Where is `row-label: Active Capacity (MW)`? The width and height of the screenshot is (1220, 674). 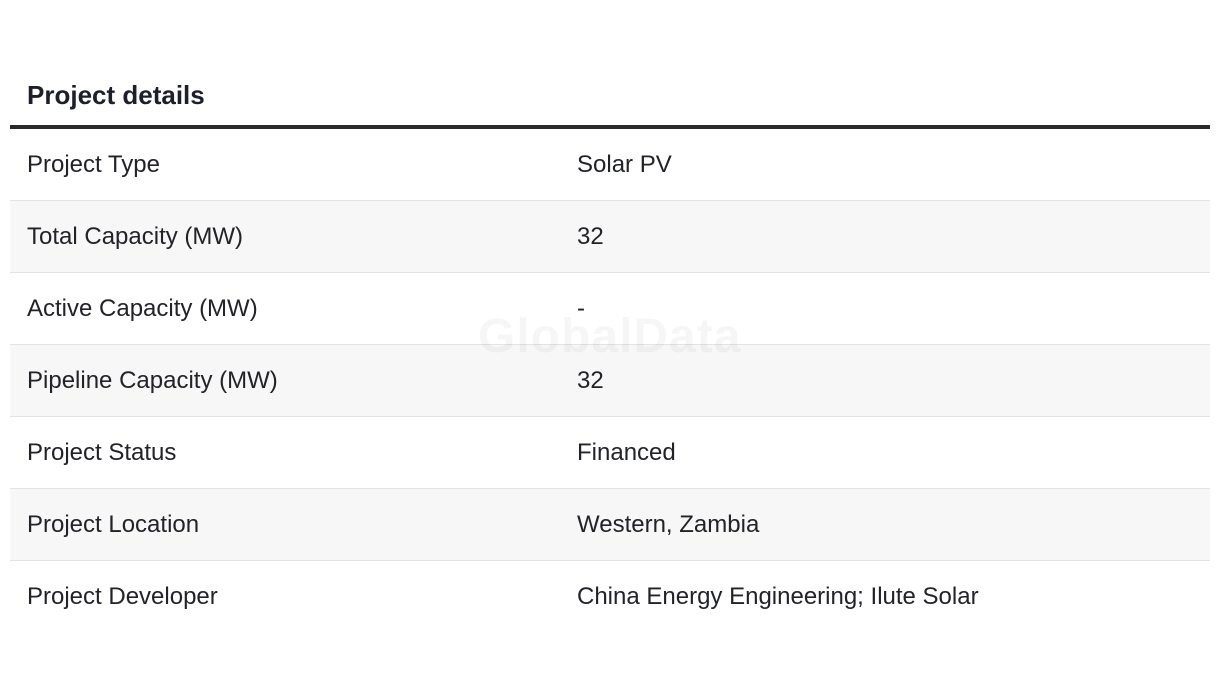
row-label: Active Capacity (MW) is located at coordinates (142, 308).